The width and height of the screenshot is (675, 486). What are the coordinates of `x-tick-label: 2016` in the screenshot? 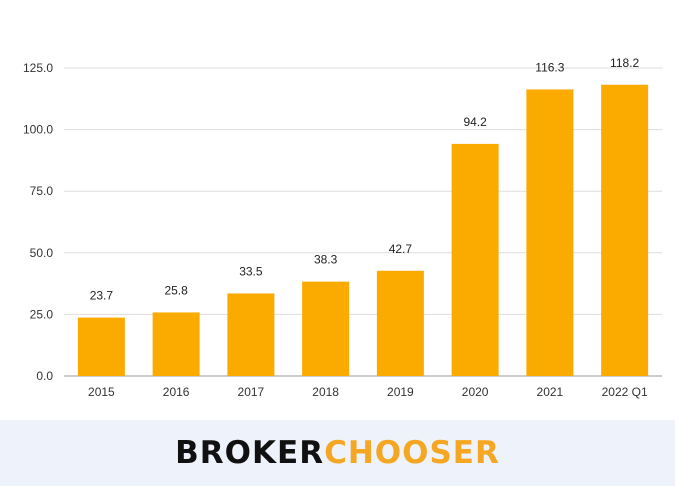 It's located at (176, 392).